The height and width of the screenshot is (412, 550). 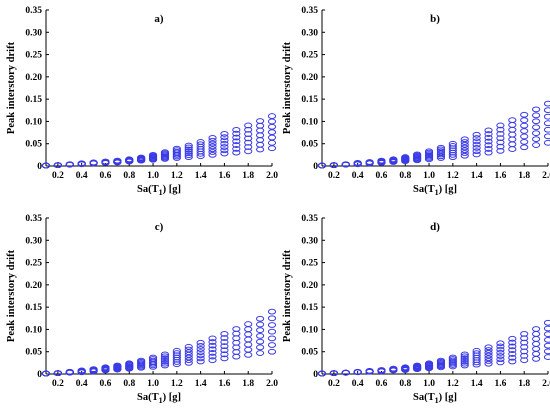 I want to click on x-tick-label: 0.6, so click(x=106, y=176).